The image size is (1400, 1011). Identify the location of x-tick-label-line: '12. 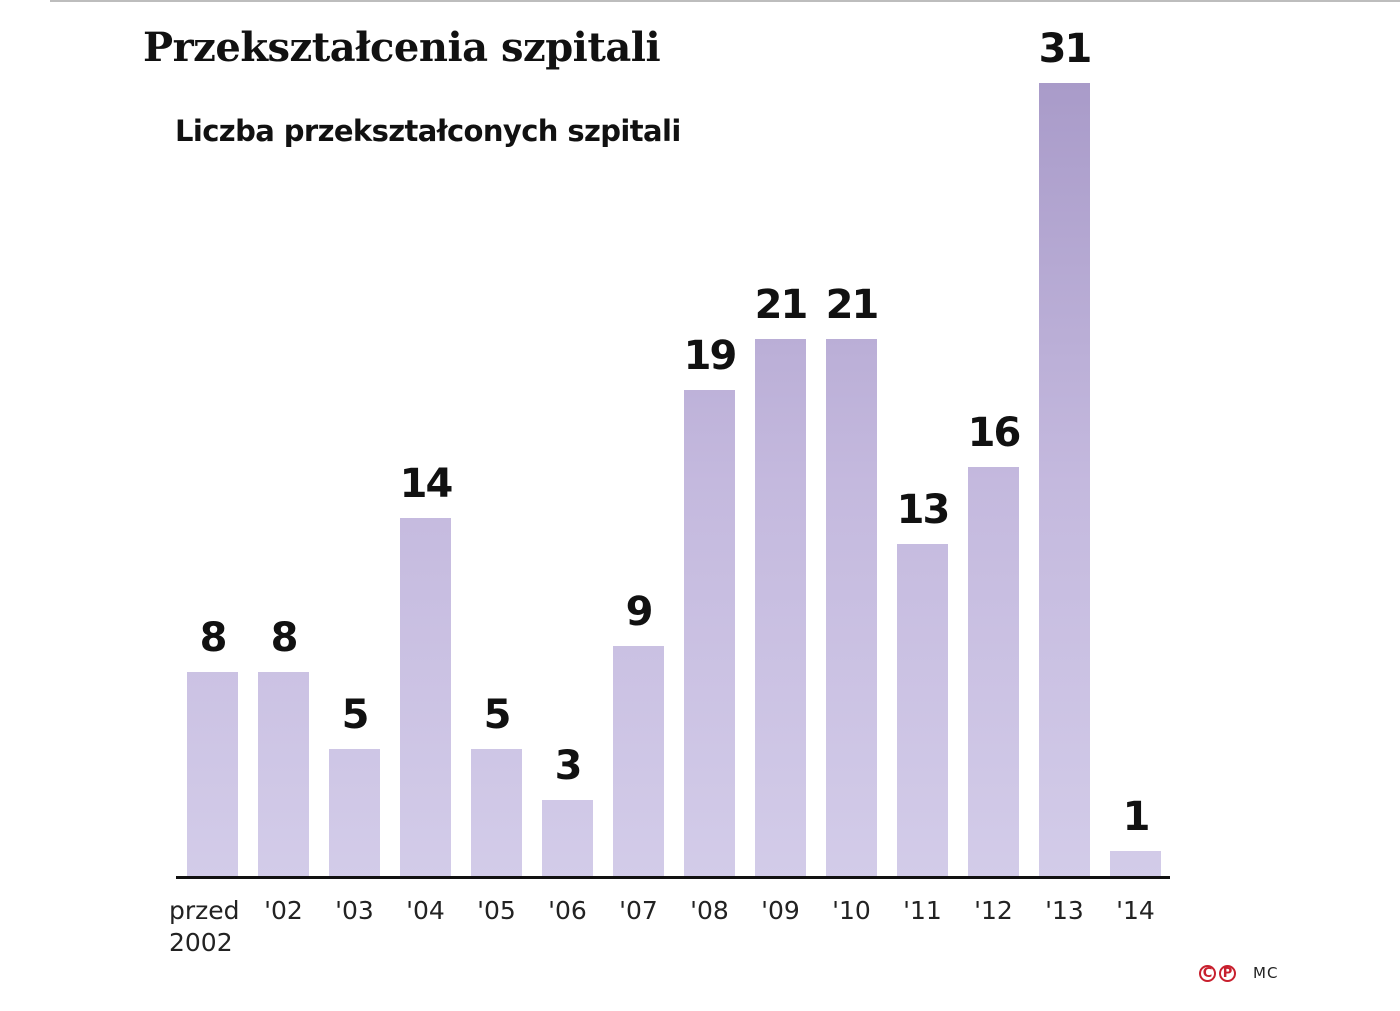
(993, 910).